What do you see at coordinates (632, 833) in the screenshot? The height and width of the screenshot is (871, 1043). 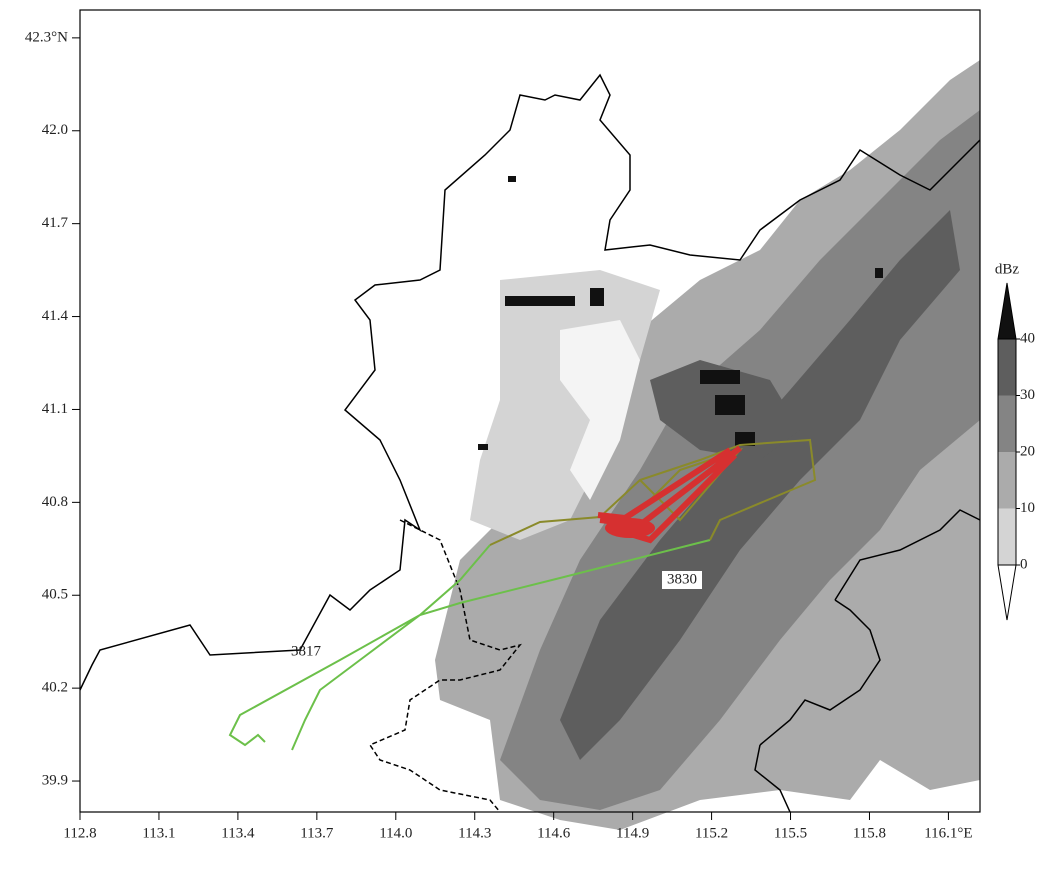 I see `x-tick-label: 114.9` at bounding box center [632, 833].